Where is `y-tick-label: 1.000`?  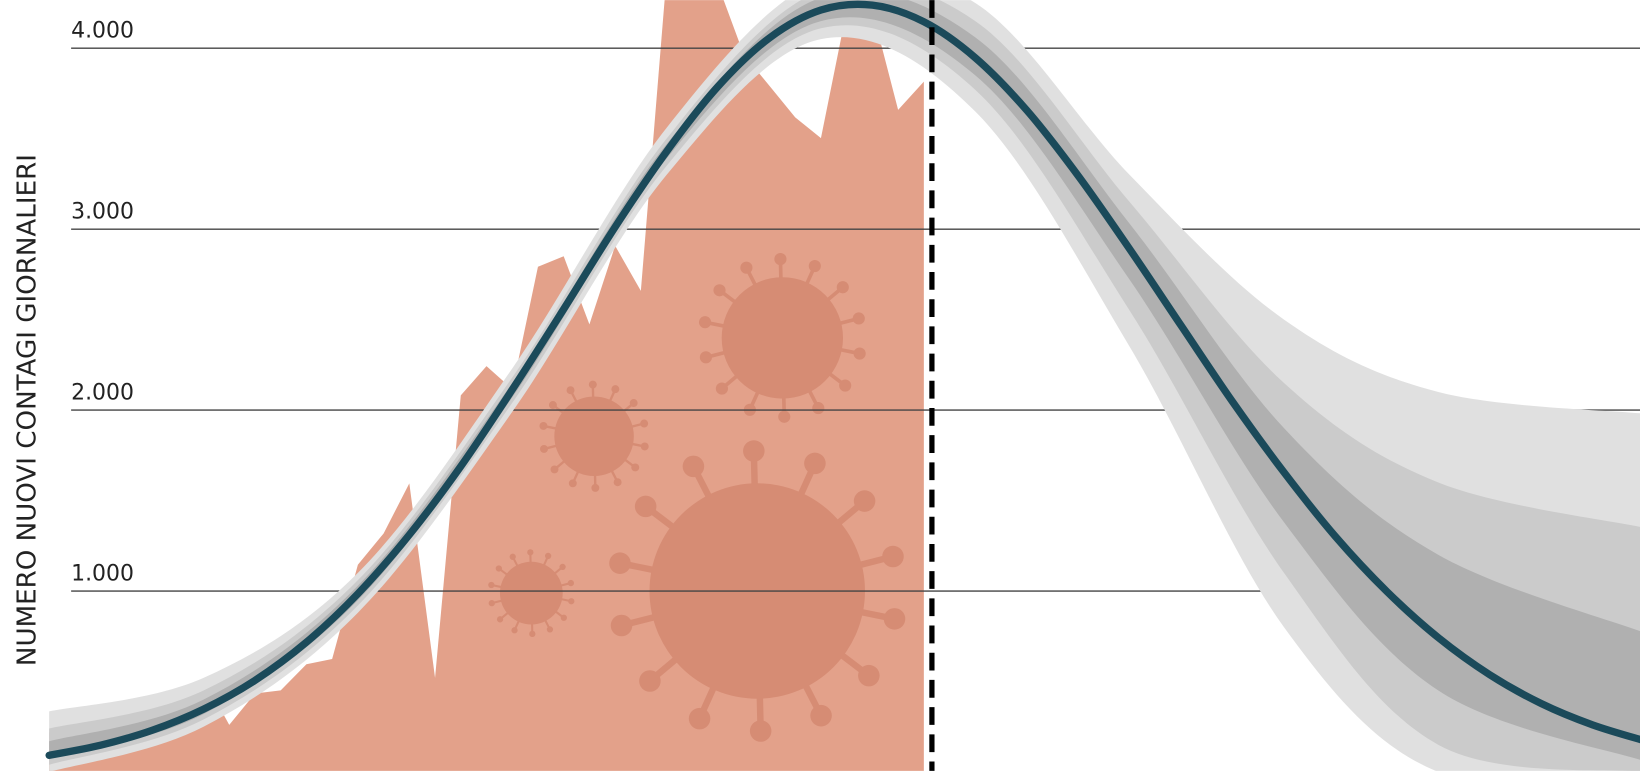
y-tick-label: 1.000 is located at coordinates (102, 574).